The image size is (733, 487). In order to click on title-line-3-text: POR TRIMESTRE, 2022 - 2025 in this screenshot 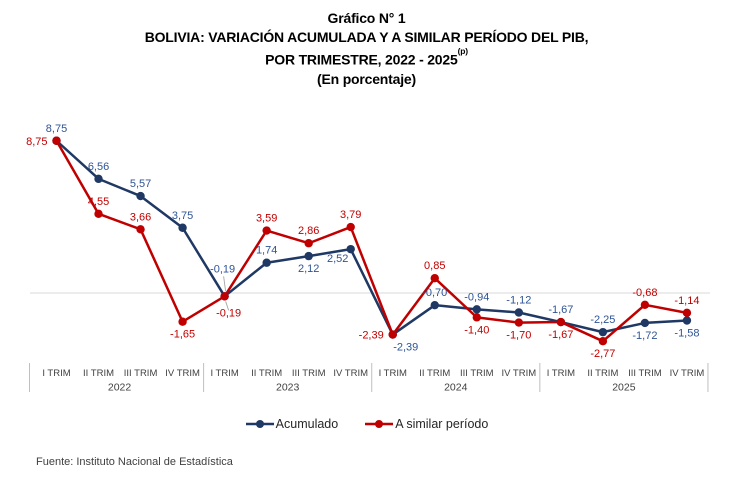, I will do `click(361, 59)`.